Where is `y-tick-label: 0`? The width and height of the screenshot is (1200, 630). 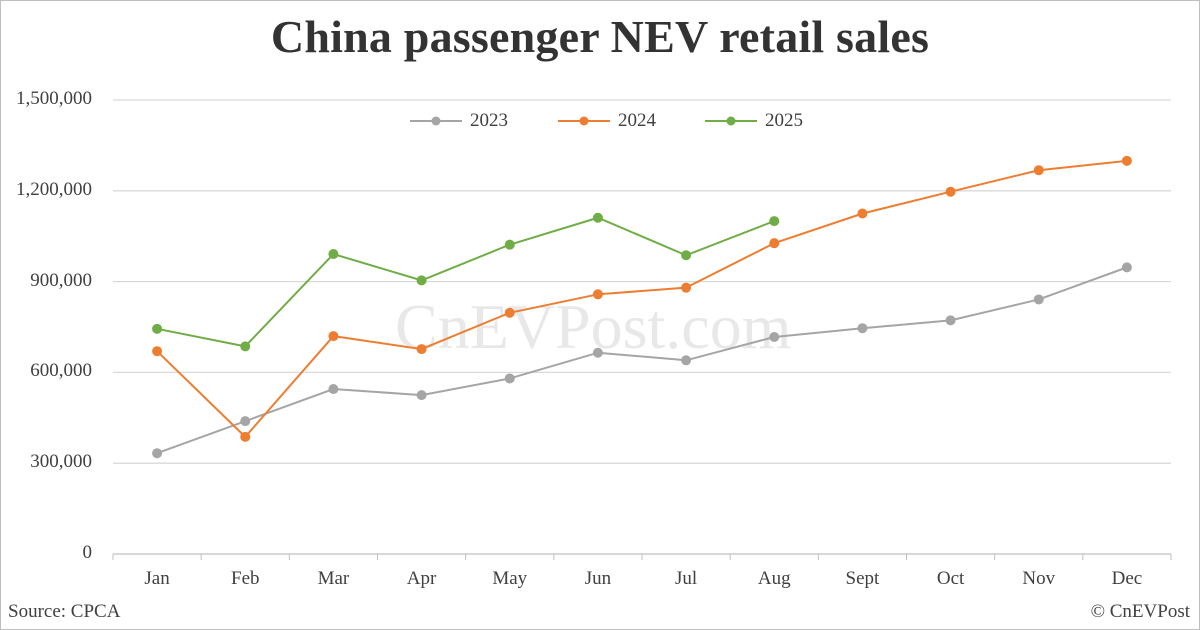 y-tick-label: 0 is located at coordinates (87, 552).